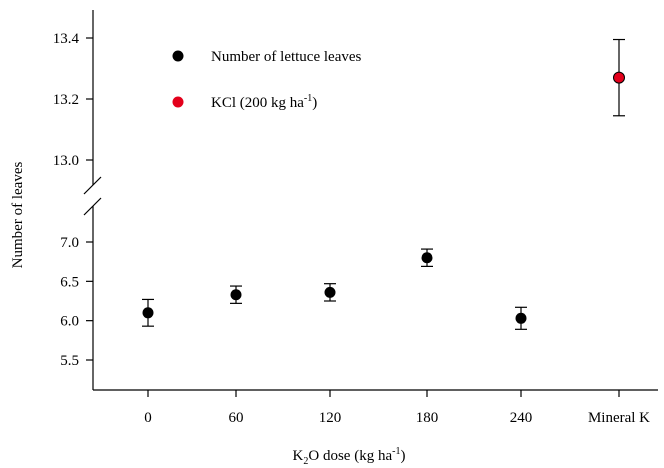 The height and width of the screenshot is (468, 664). I want to click on legend-label-lettuce: Number of lettuce leaves, so click(286, 57).